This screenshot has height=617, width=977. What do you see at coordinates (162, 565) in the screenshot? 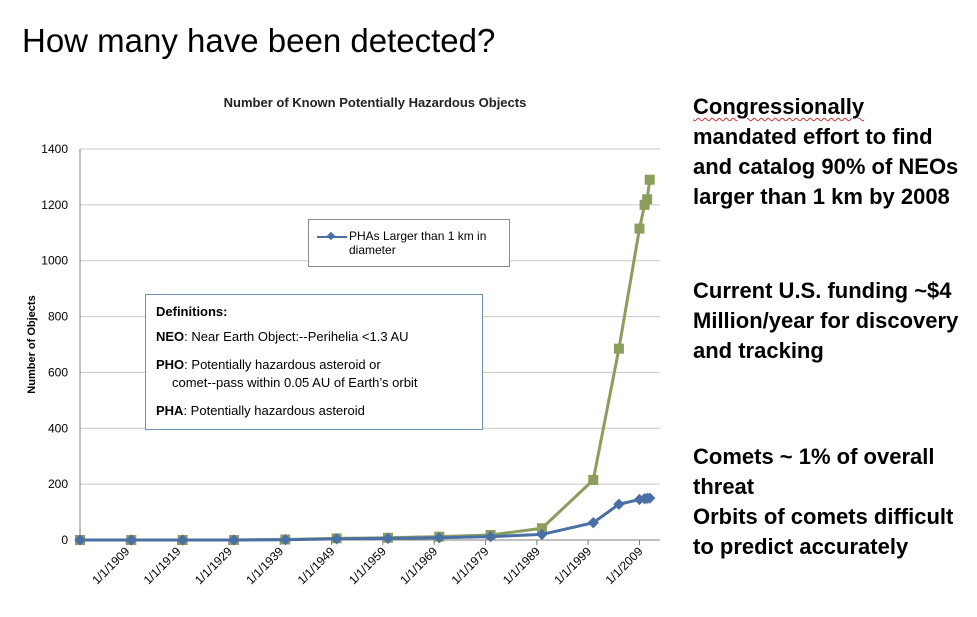
I see `x-tick-label: 1/1/1919` at bounding box center [162, 565].